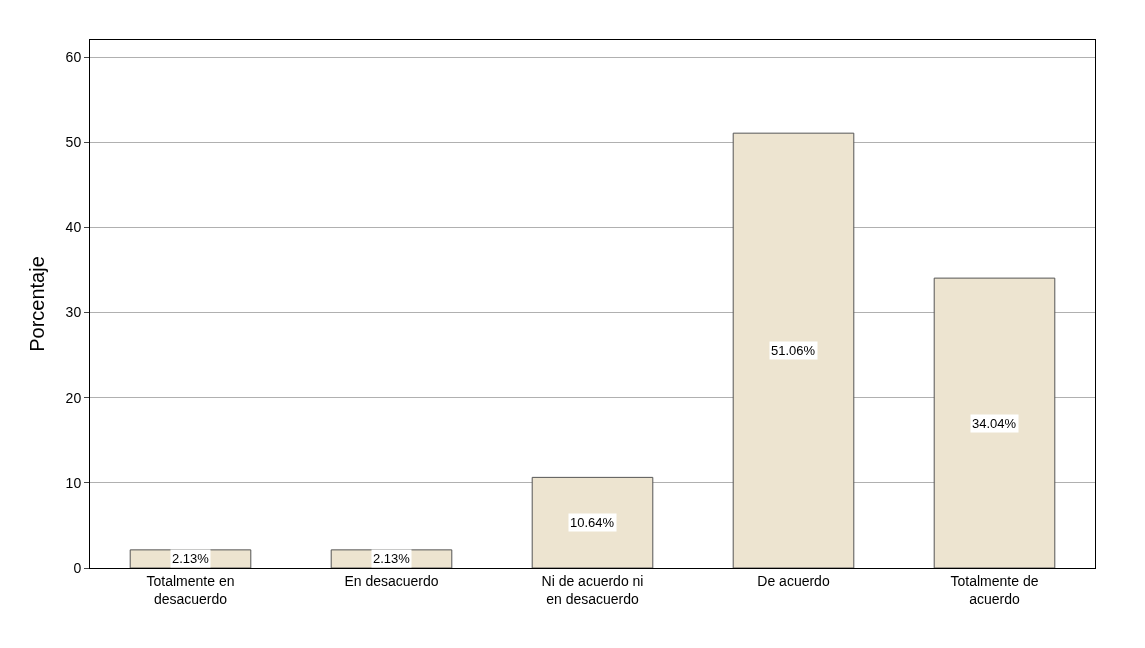 The width and height of the screenshot is (1145, 648). I want to click on y-axis-title: Porcentaje, so click(37, 304).